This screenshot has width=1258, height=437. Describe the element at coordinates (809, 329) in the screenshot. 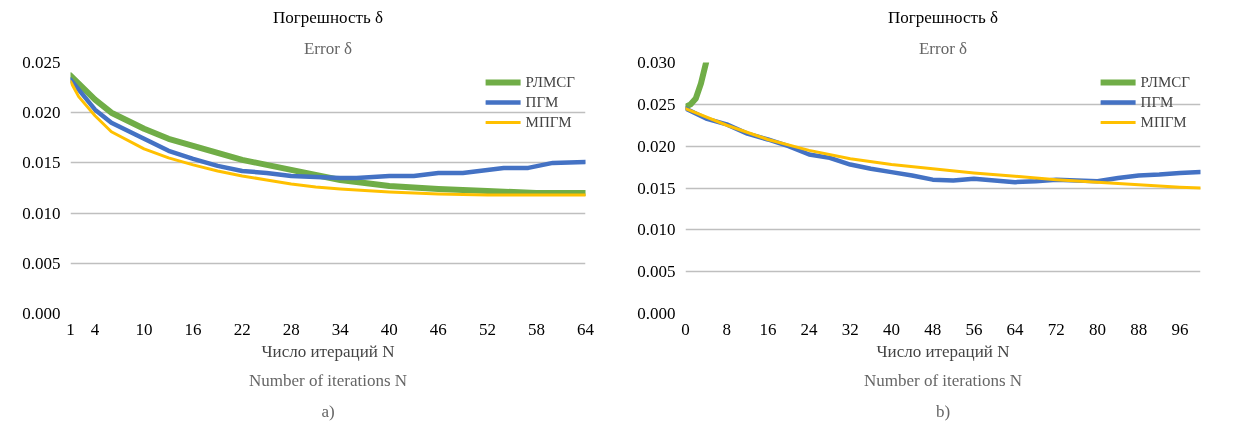

I see `x-tick-label: 24` at that location.